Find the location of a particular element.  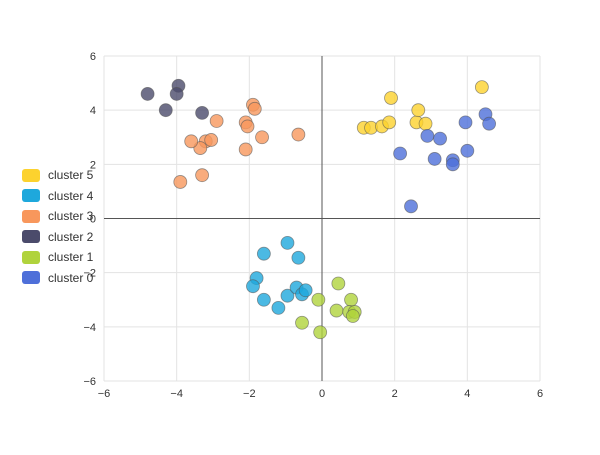

x-tick-label: 0 is located at coordinates (322, 394).